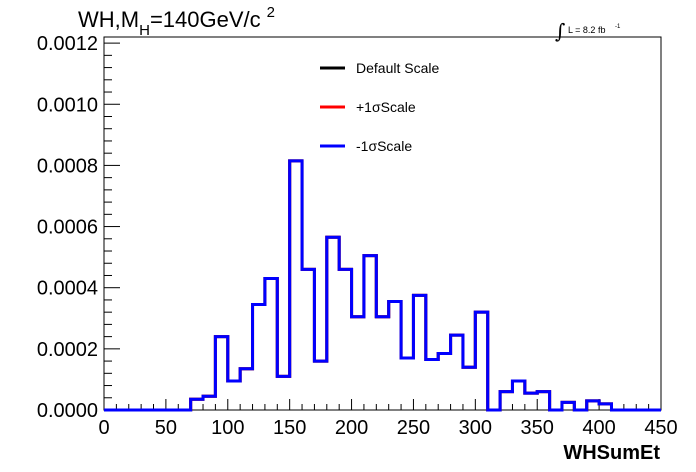 The height and width of the screenshot is (472, 696). Describe the element at coordinates (413, 428) in the screenshot. I see `x-tick-label: 250` at that location.